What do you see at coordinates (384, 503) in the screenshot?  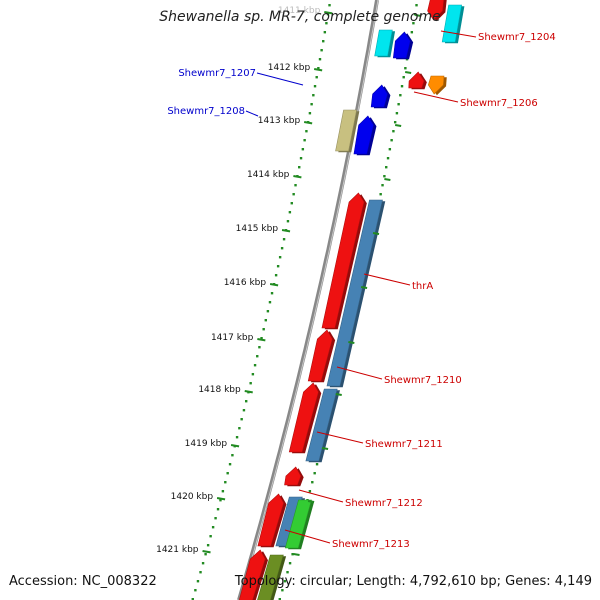 I see `reverse-gene-label: Shewmr7_1212` at bounding box center [384, 503].